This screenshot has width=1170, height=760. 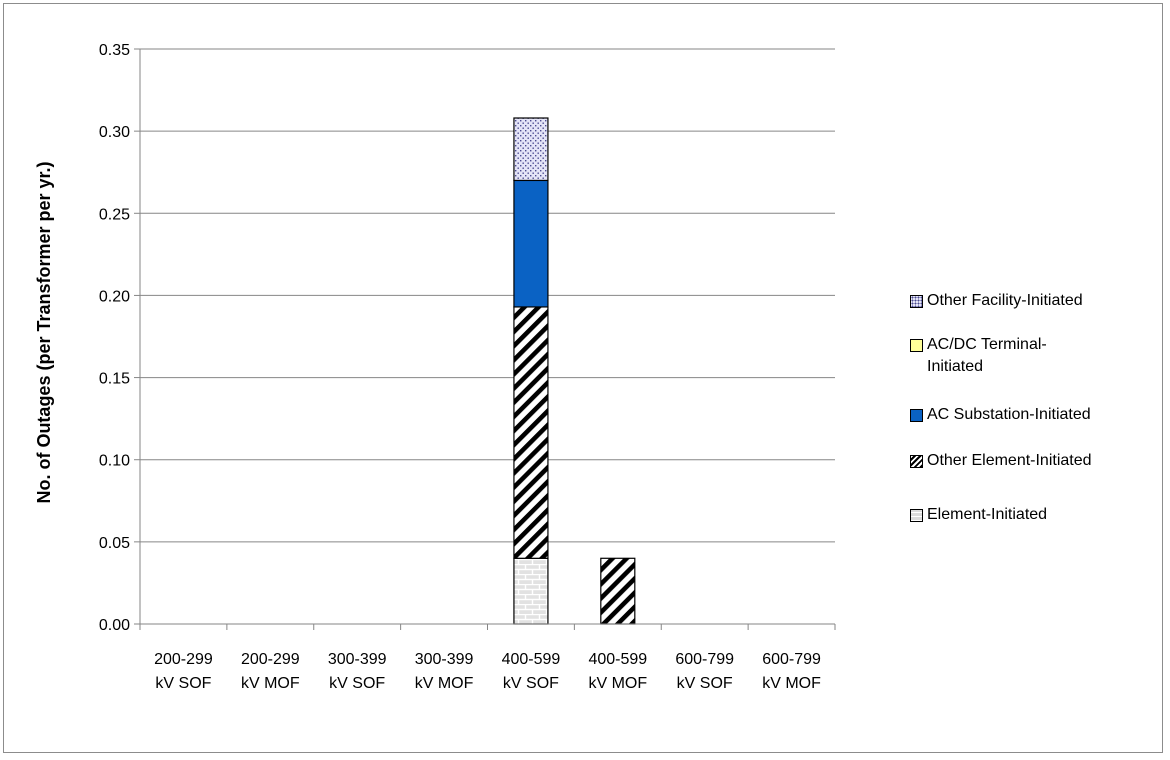 I want to click on legend-item: Element-Initiated, so click(x=978, y=515).